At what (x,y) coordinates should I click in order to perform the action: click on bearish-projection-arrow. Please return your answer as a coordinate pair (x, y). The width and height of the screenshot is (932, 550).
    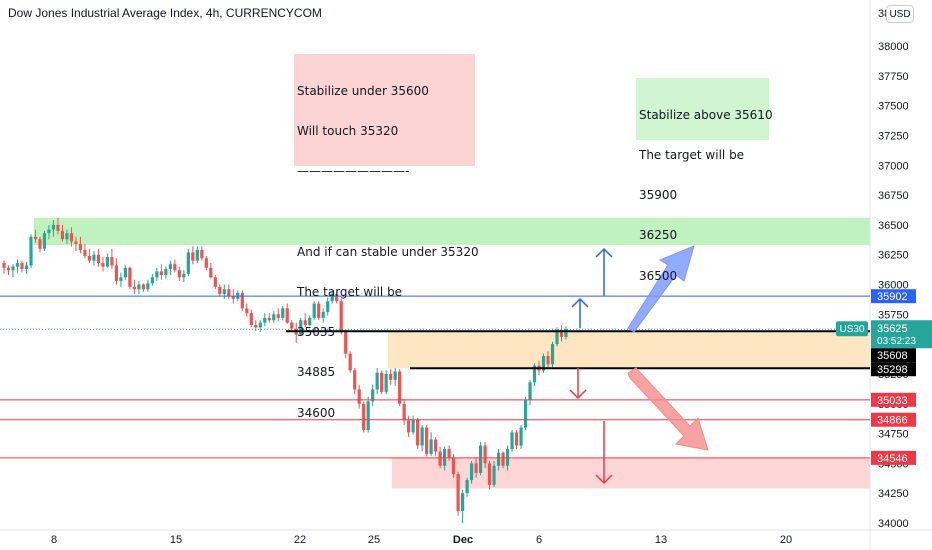
    Looking at the image, I should click on (668, 409).